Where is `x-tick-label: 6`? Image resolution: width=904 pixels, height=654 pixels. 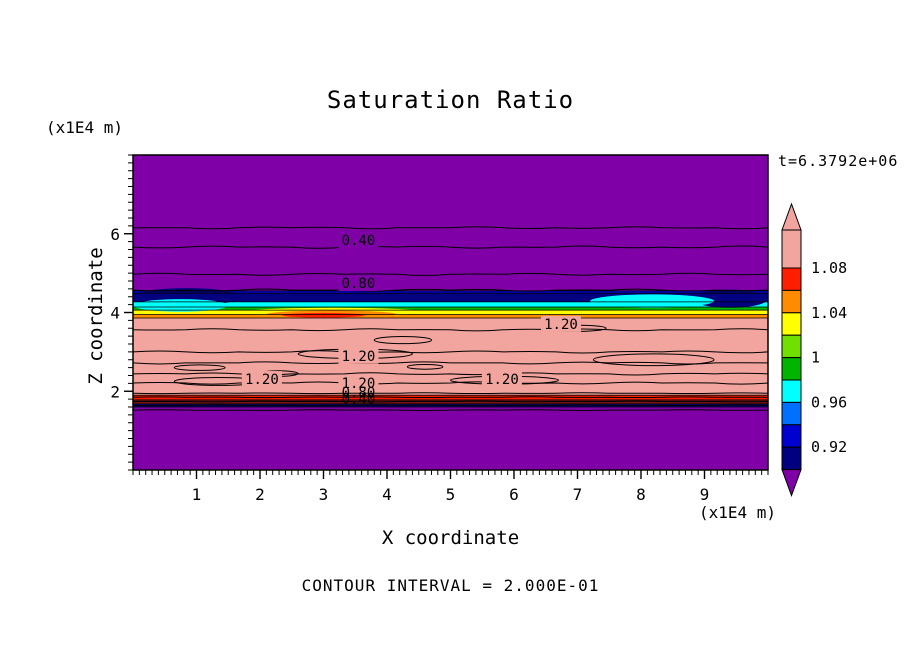
x-tick-label: 6 is located at coordinates (514, 494).